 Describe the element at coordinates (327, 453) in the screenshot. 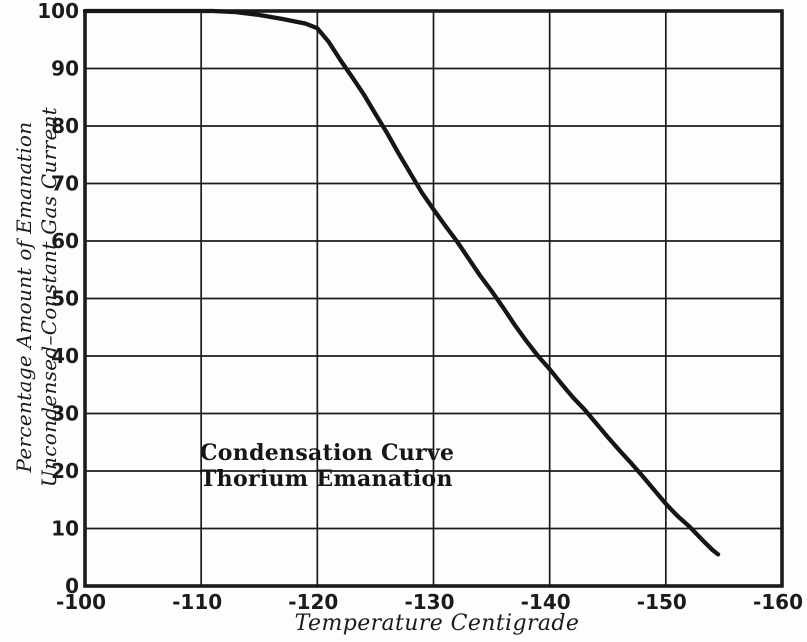

I see `annotation-line1: Condensation Curve` at that location.